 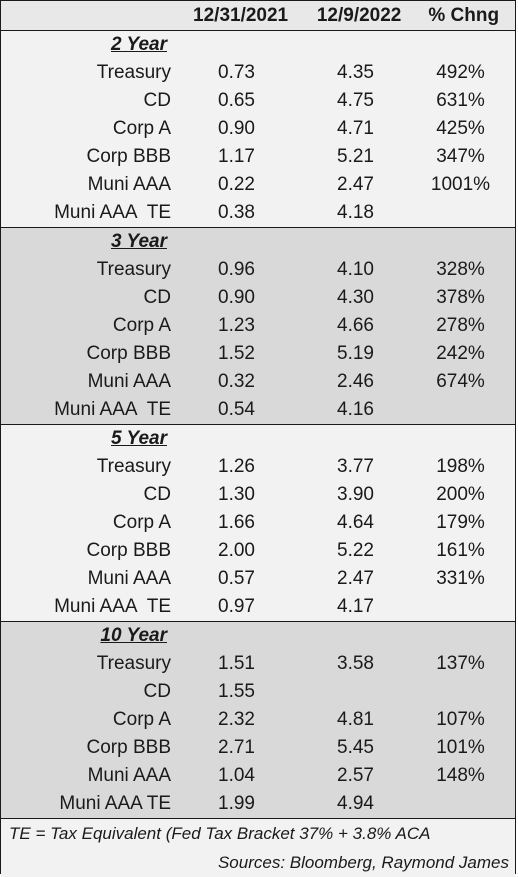 What do you see at coordinates (355, 269) in the screenshot?
I see `value-2022: 4.10` at bounding box center [355, 269].